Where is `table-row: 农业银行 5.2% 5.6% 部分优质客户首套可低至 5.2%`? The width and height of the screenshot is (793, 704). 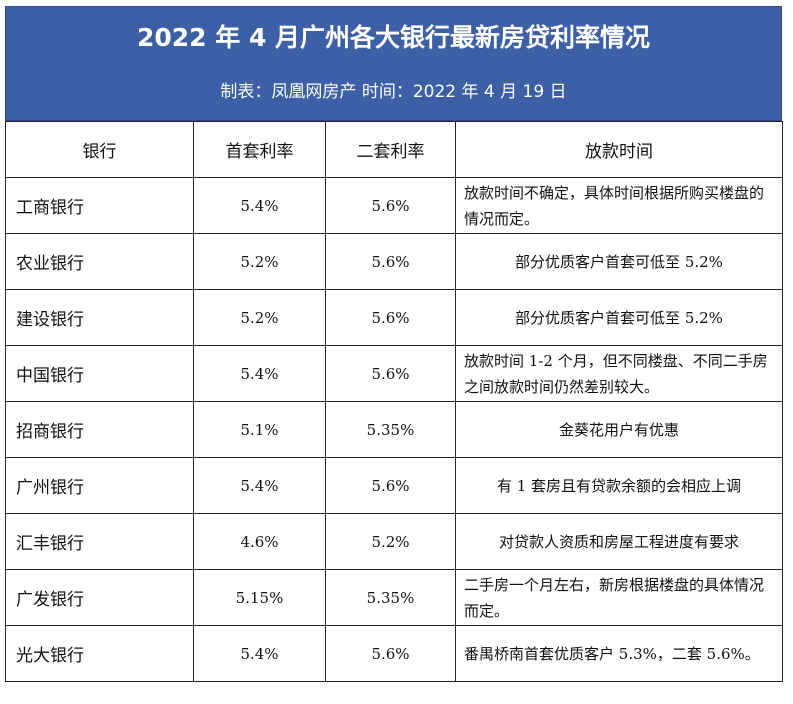 table-row: 农业银行 5.2% 5.6% 部分优质客户首套可低至 5.2% is located at coordinates (394, 261).